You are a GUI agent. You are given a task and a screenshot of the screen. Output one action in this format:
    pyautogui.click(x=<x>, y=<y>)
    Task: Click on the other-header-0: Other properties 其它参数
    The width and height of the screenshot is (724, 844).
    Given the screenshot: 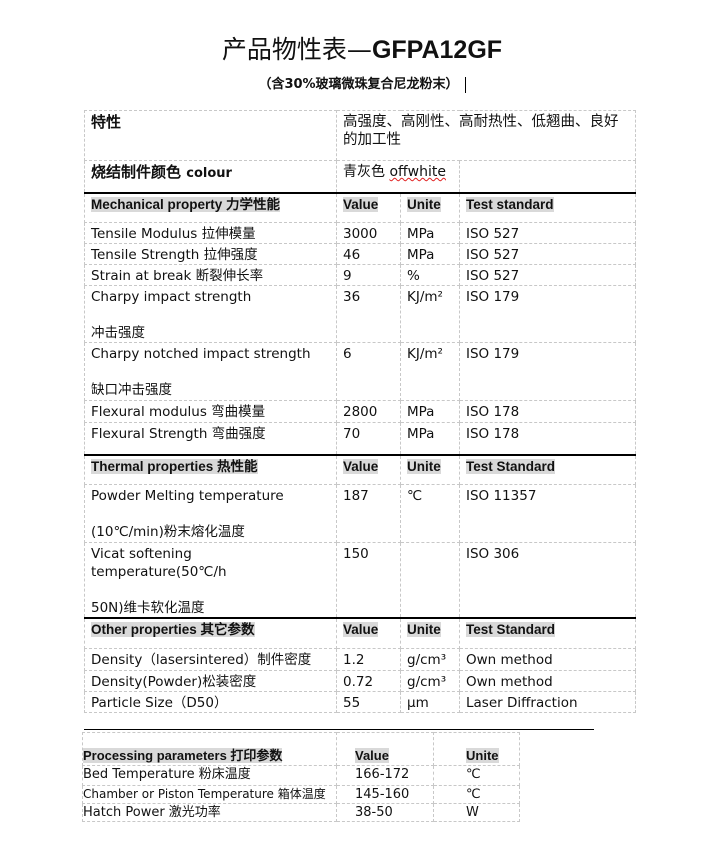 What is the action you would take?
    pyautogui.click(x=173, y=629)
    